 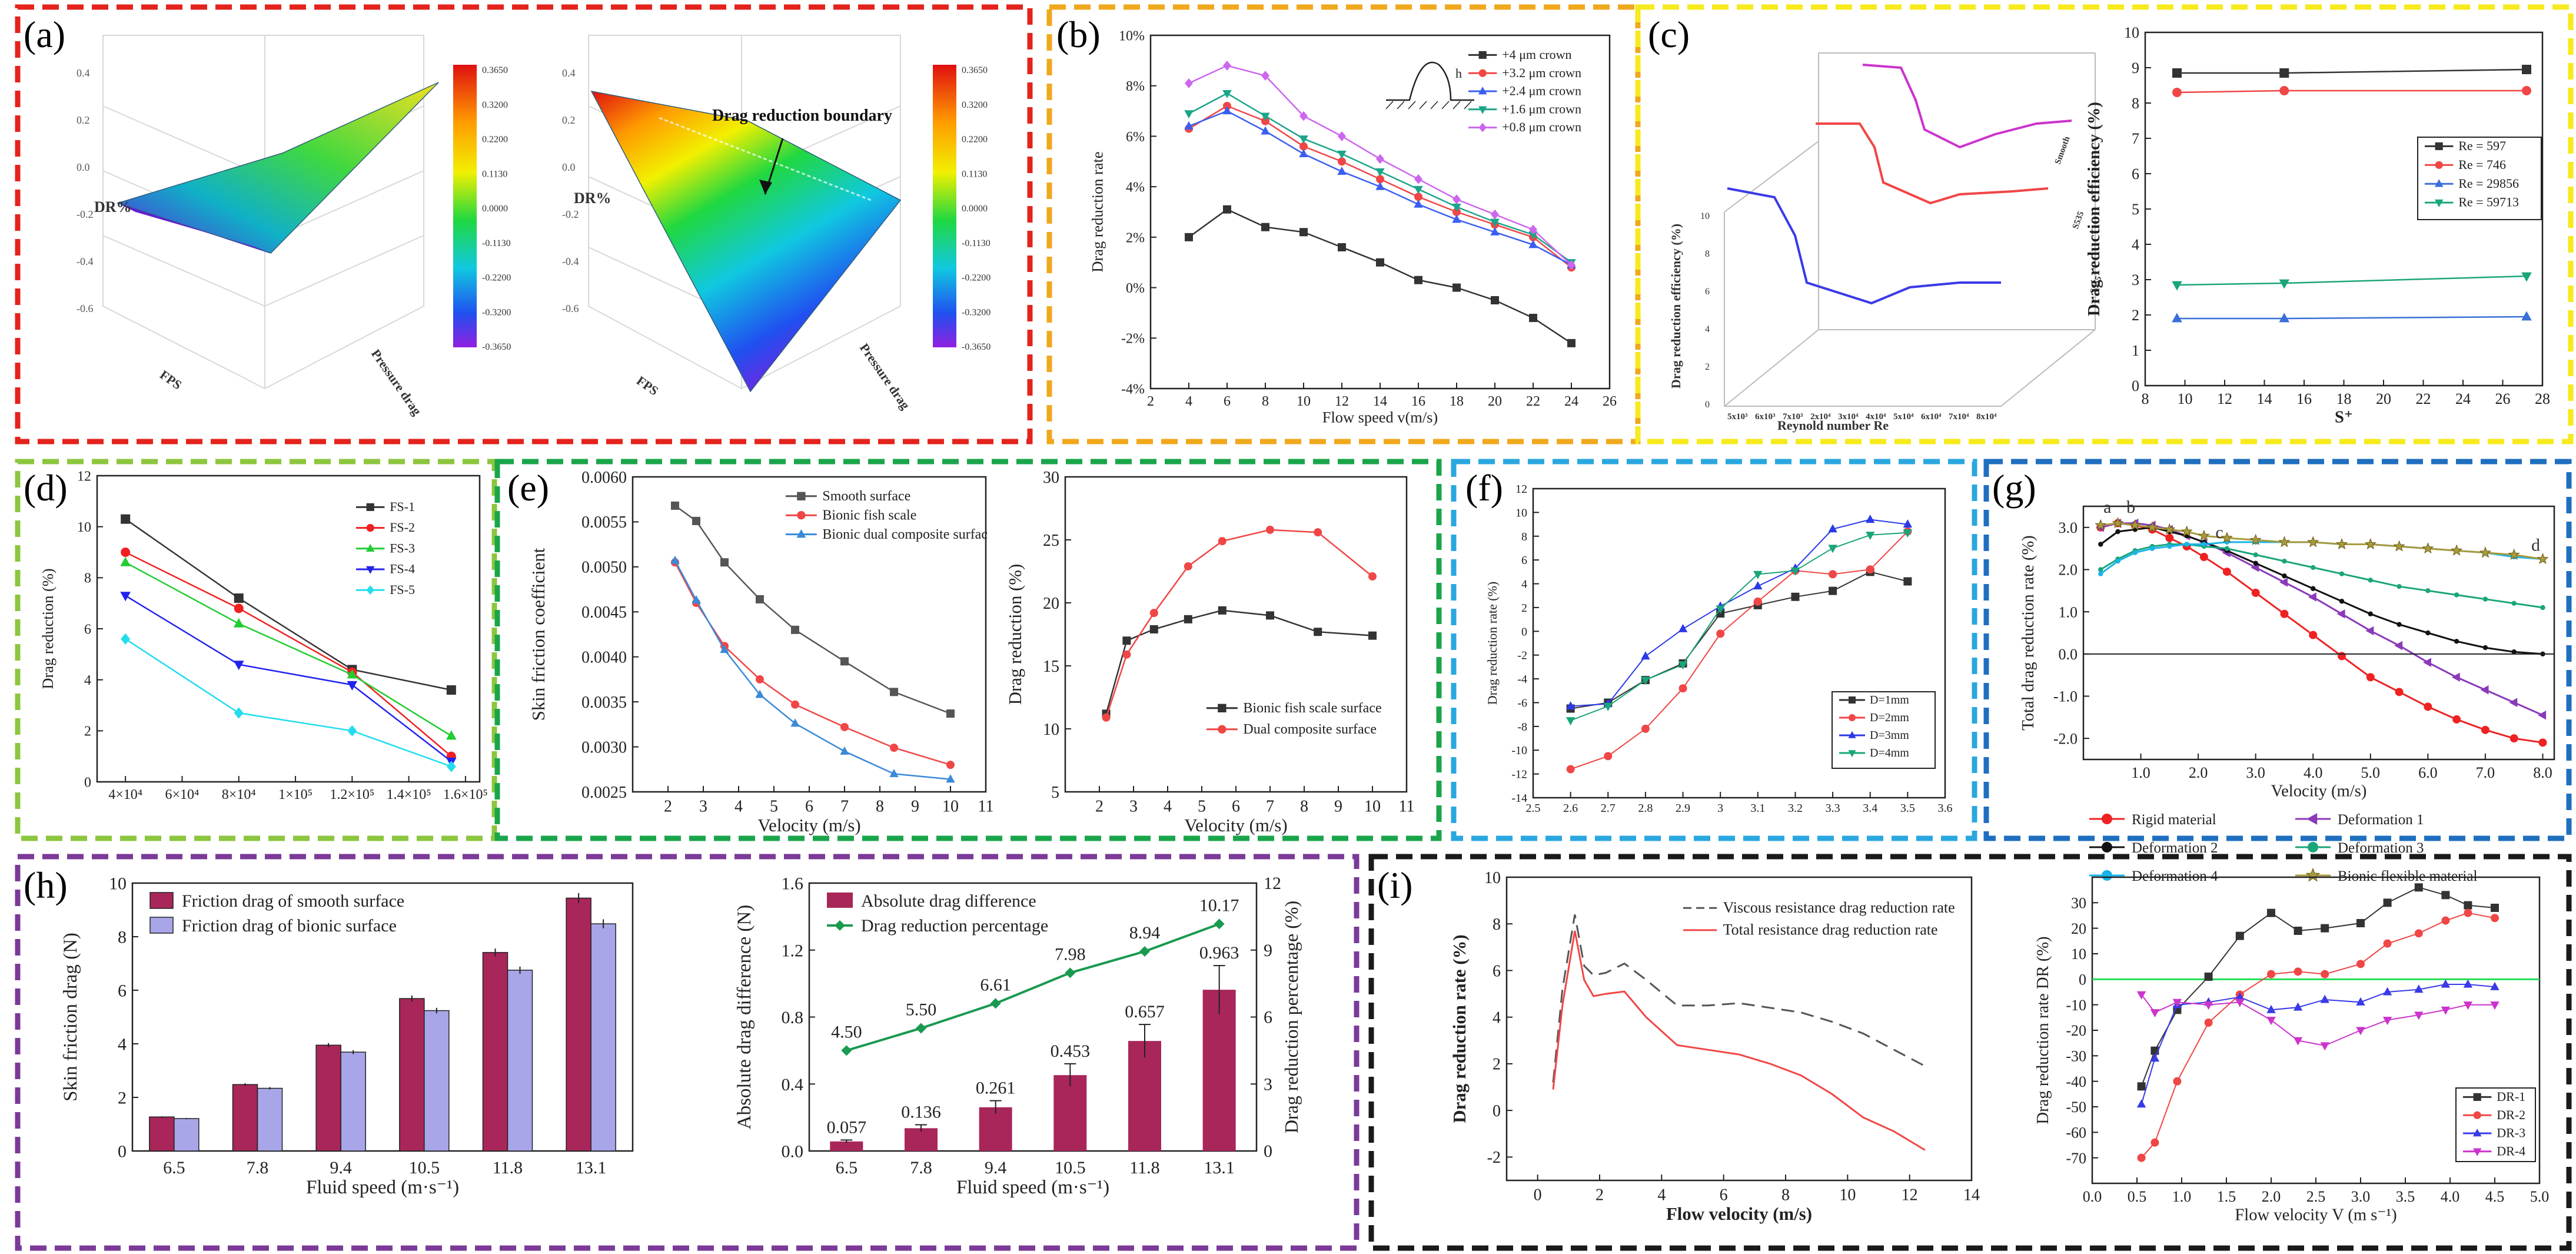 What do you see at coordinates (1820, 417) in the screenshot?
I see `panel-c-3d-xtick: 2x10⁴` at bounding box center [1820, 417].